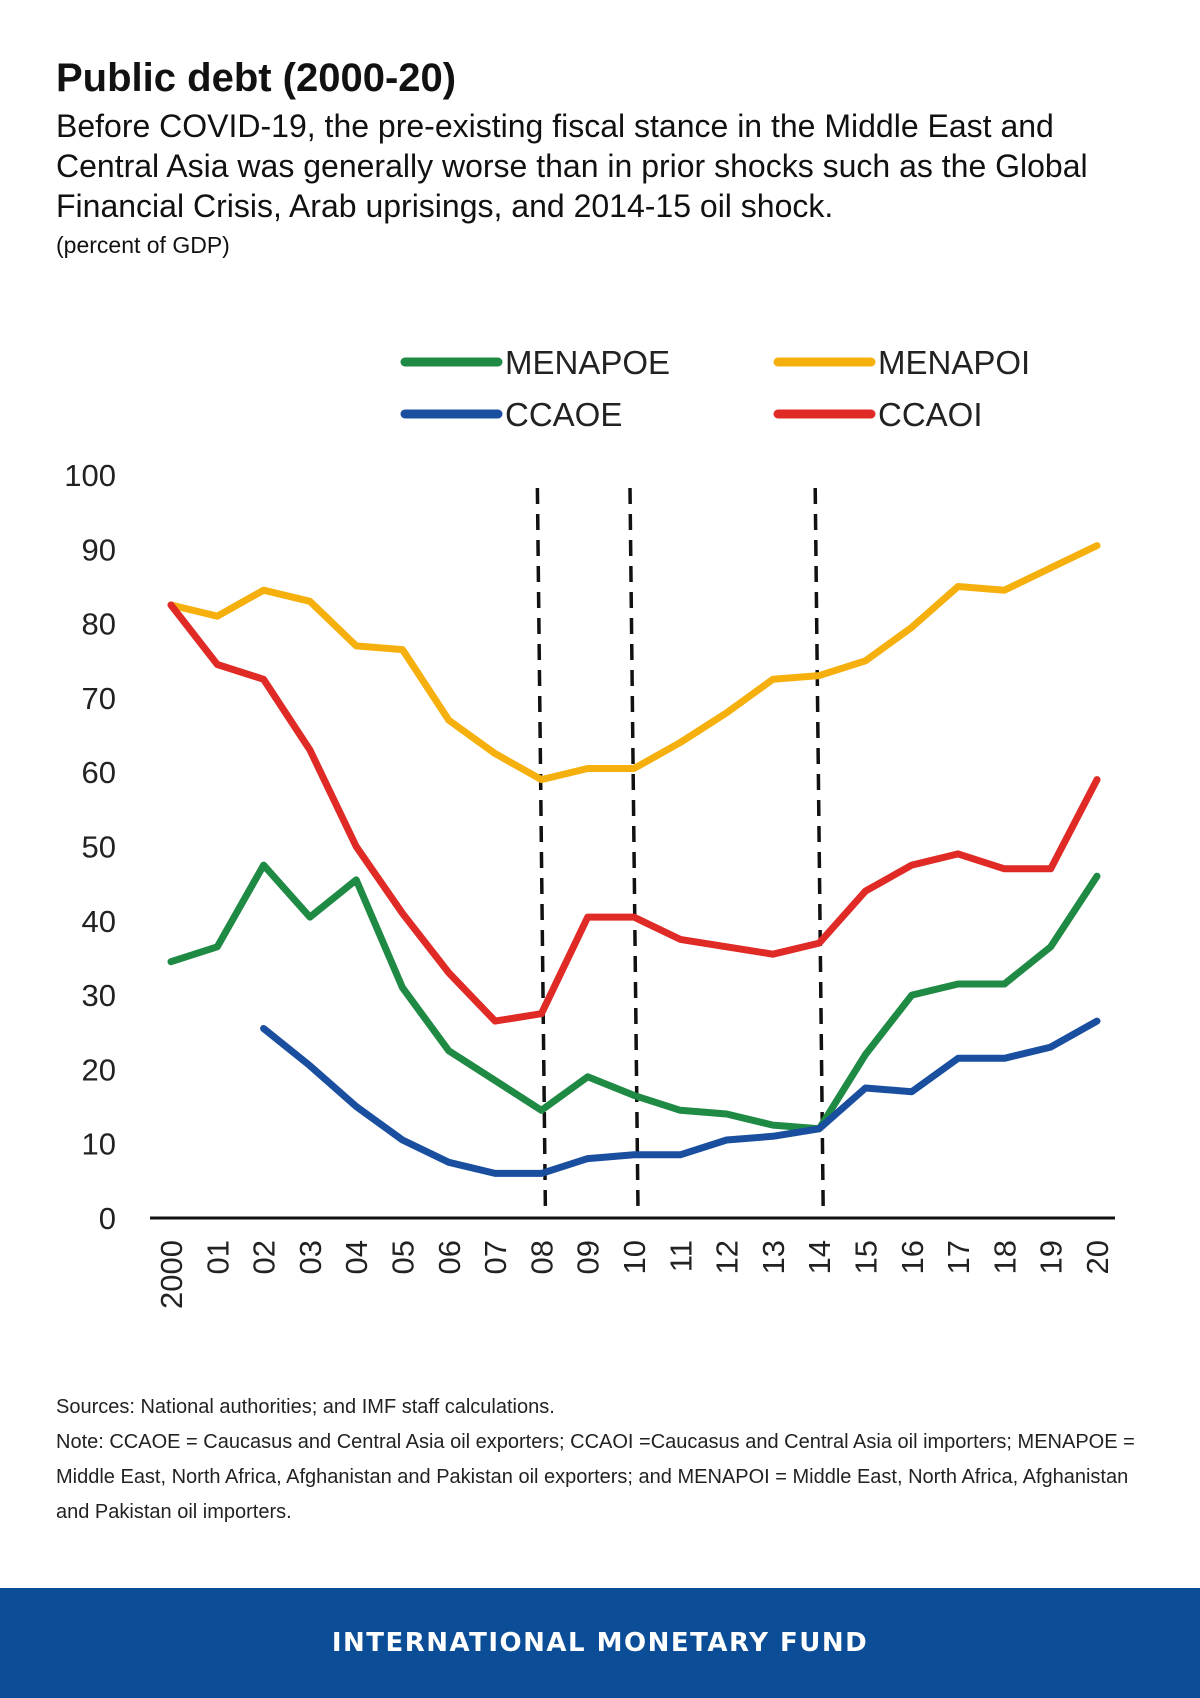  Describe the element at coordinates (99, 772) in the screenshot. I see `y-tick-label: 60` at that location.